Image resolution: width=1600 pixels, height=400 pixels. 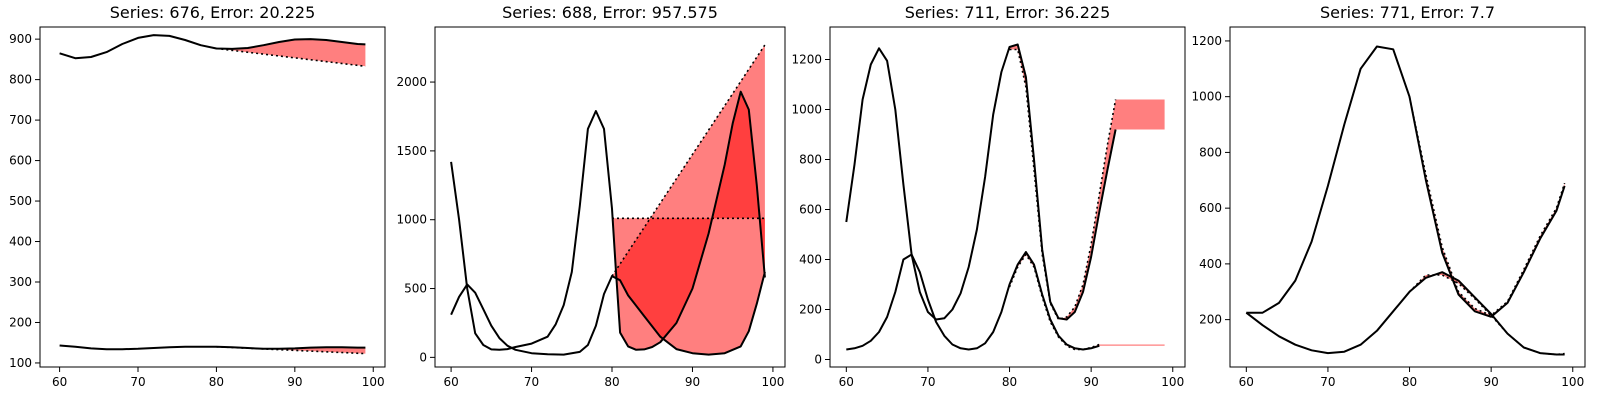 What do you see at coordinates (411, 82) in the screenshot?
I see `y-tick-label: 2000` at bounding box center [411, 82].